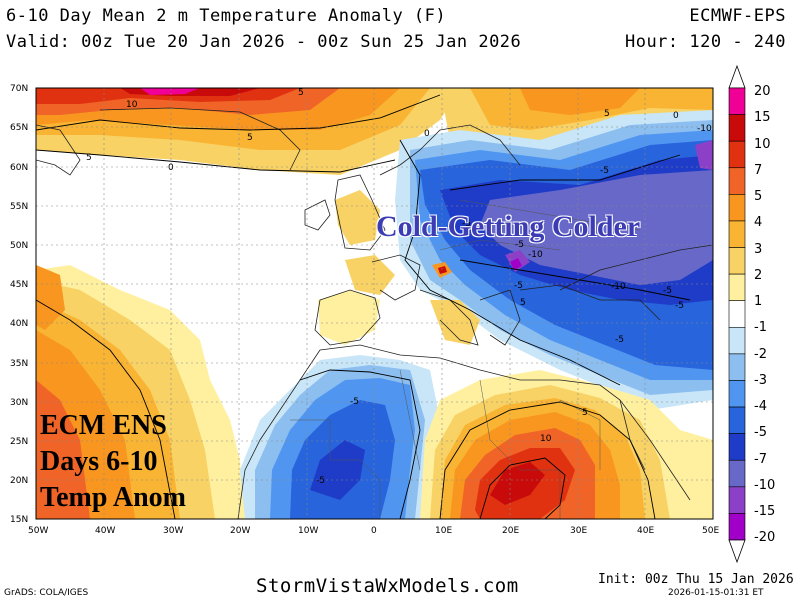  Describe the element at coordinates (517, 483) in the screenshot. I see `anom-africa-warm7` at that location.